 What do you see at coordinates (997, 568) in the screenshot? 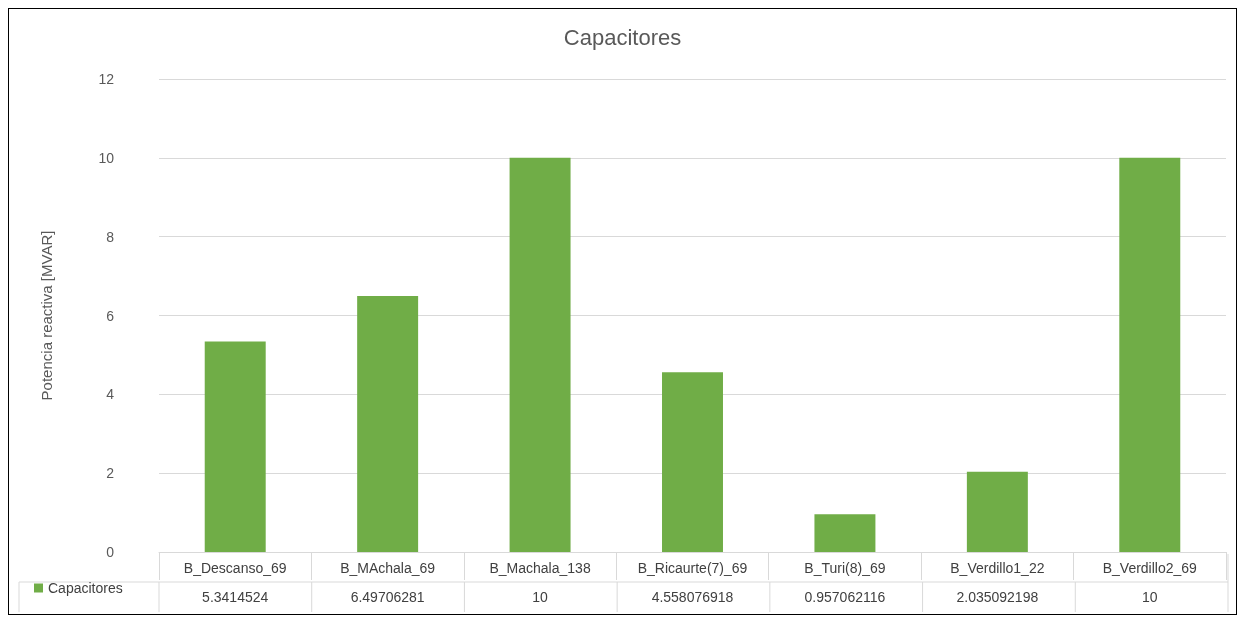
I see `x-tick-label: B_Verdillo1_22` at bounding box center [997, 568].